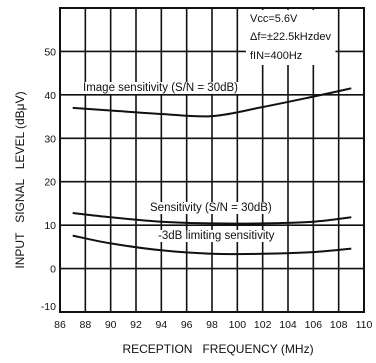 This screenshot has width=376, height=363. What do you see at coordinates (111, 325) in the screenshot?
I see `x-tick-label: 90` at bounding box center [111, 325].